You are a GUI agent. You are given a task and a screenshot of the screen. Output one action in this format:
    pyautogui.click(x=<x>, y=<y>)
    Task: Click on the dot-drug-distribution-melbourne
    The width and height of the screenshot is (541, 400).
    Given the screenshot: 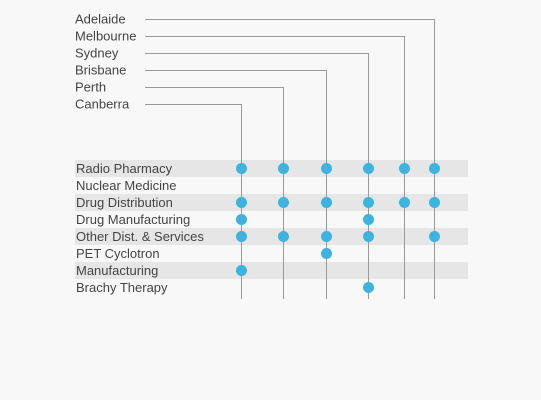 What is the action you would take?
    pyautogui.click(x=404, y=202)
    